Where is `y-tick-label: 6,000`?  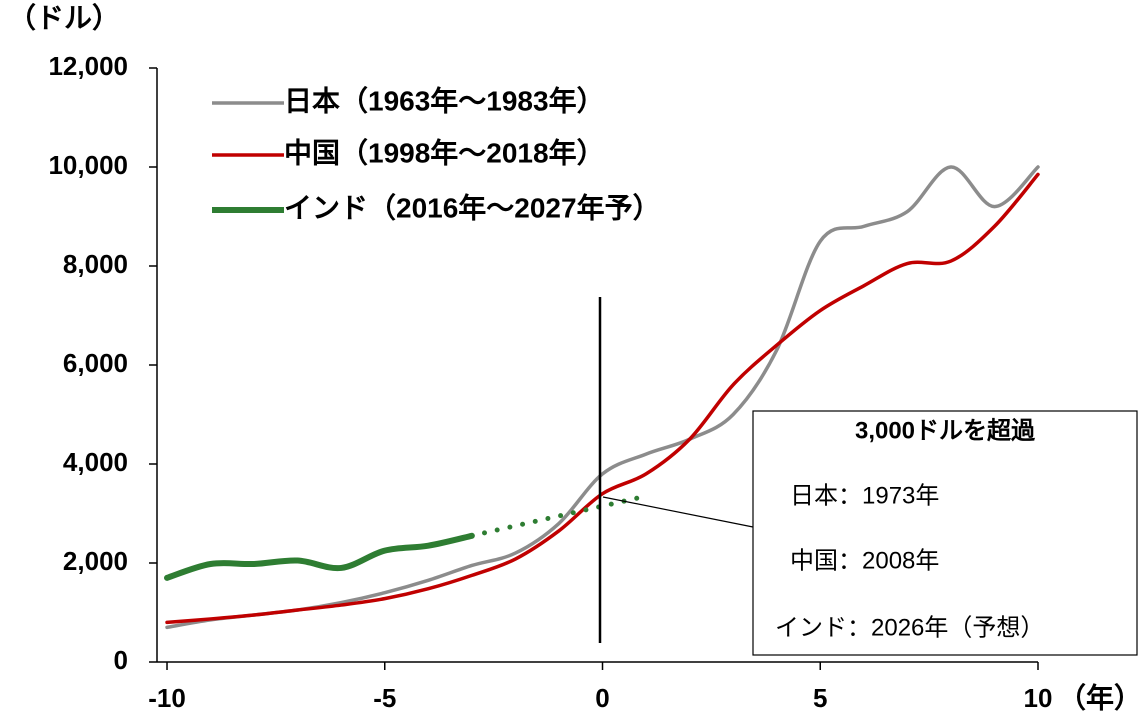
y-tick-label: 6,000 is located at coordinates (95, 363).